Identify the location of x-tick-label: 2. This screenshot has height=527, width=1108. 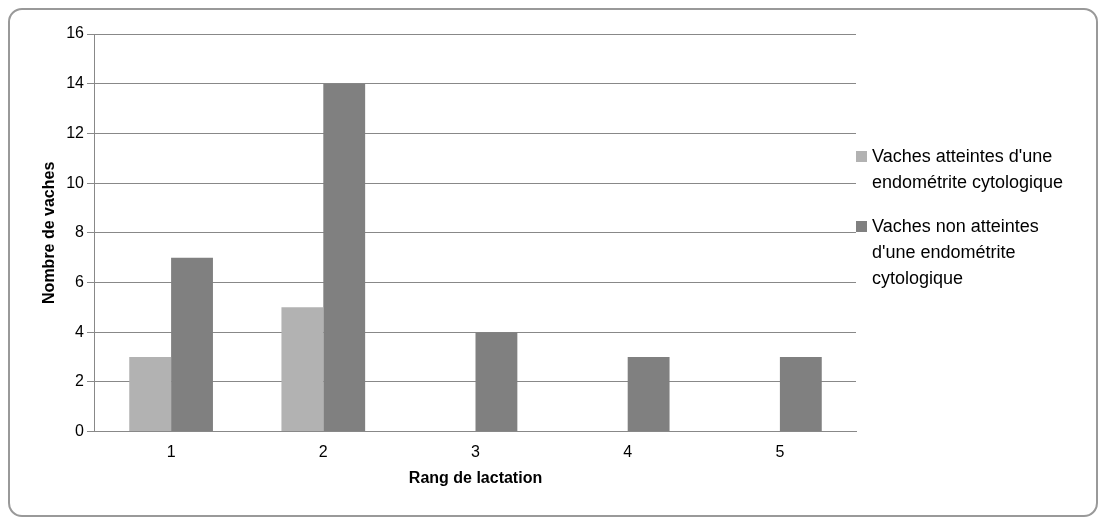
(323, 451).